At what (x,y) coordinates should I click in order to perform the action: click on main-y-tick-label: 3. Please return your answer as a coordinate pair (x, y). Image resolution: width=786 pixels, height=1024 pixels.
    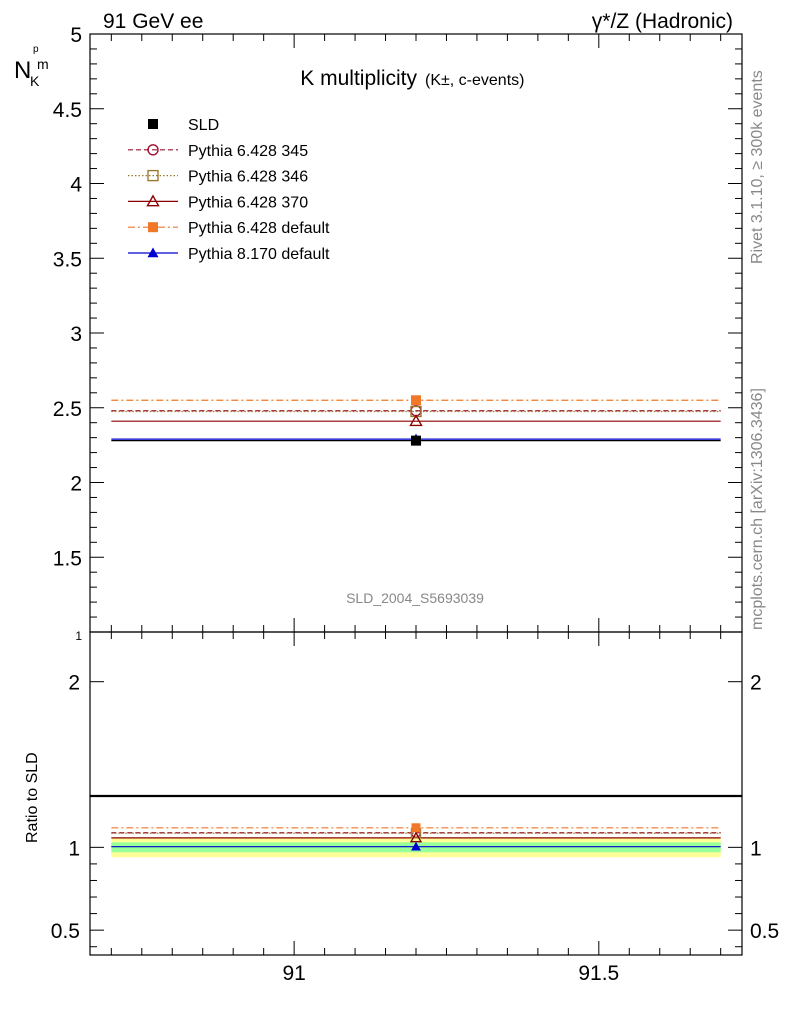
    Looking at the image, I should click on (76, 334).